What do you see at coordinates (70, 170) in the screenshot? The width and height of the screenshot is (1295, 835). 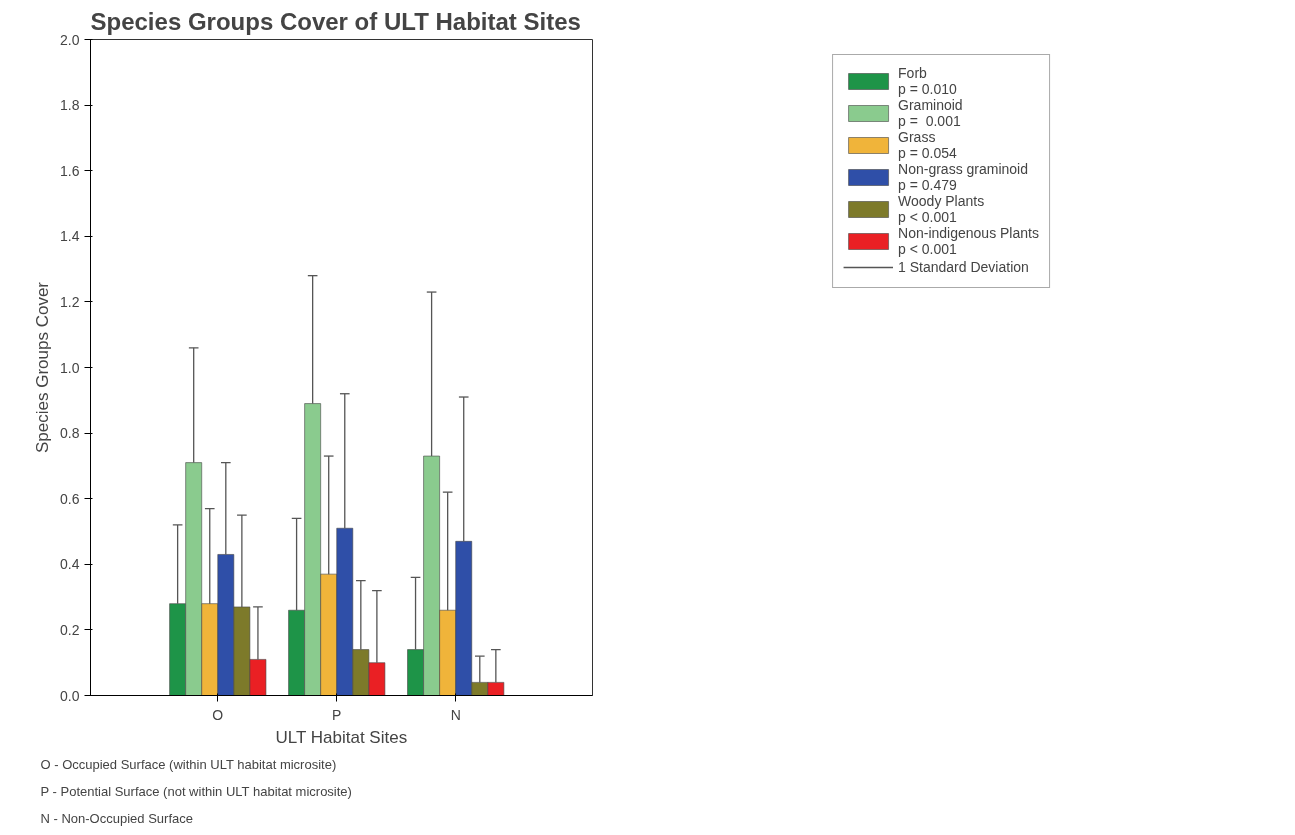 I see `y-tick-label: 1.6` at bounding box center [70, 170].